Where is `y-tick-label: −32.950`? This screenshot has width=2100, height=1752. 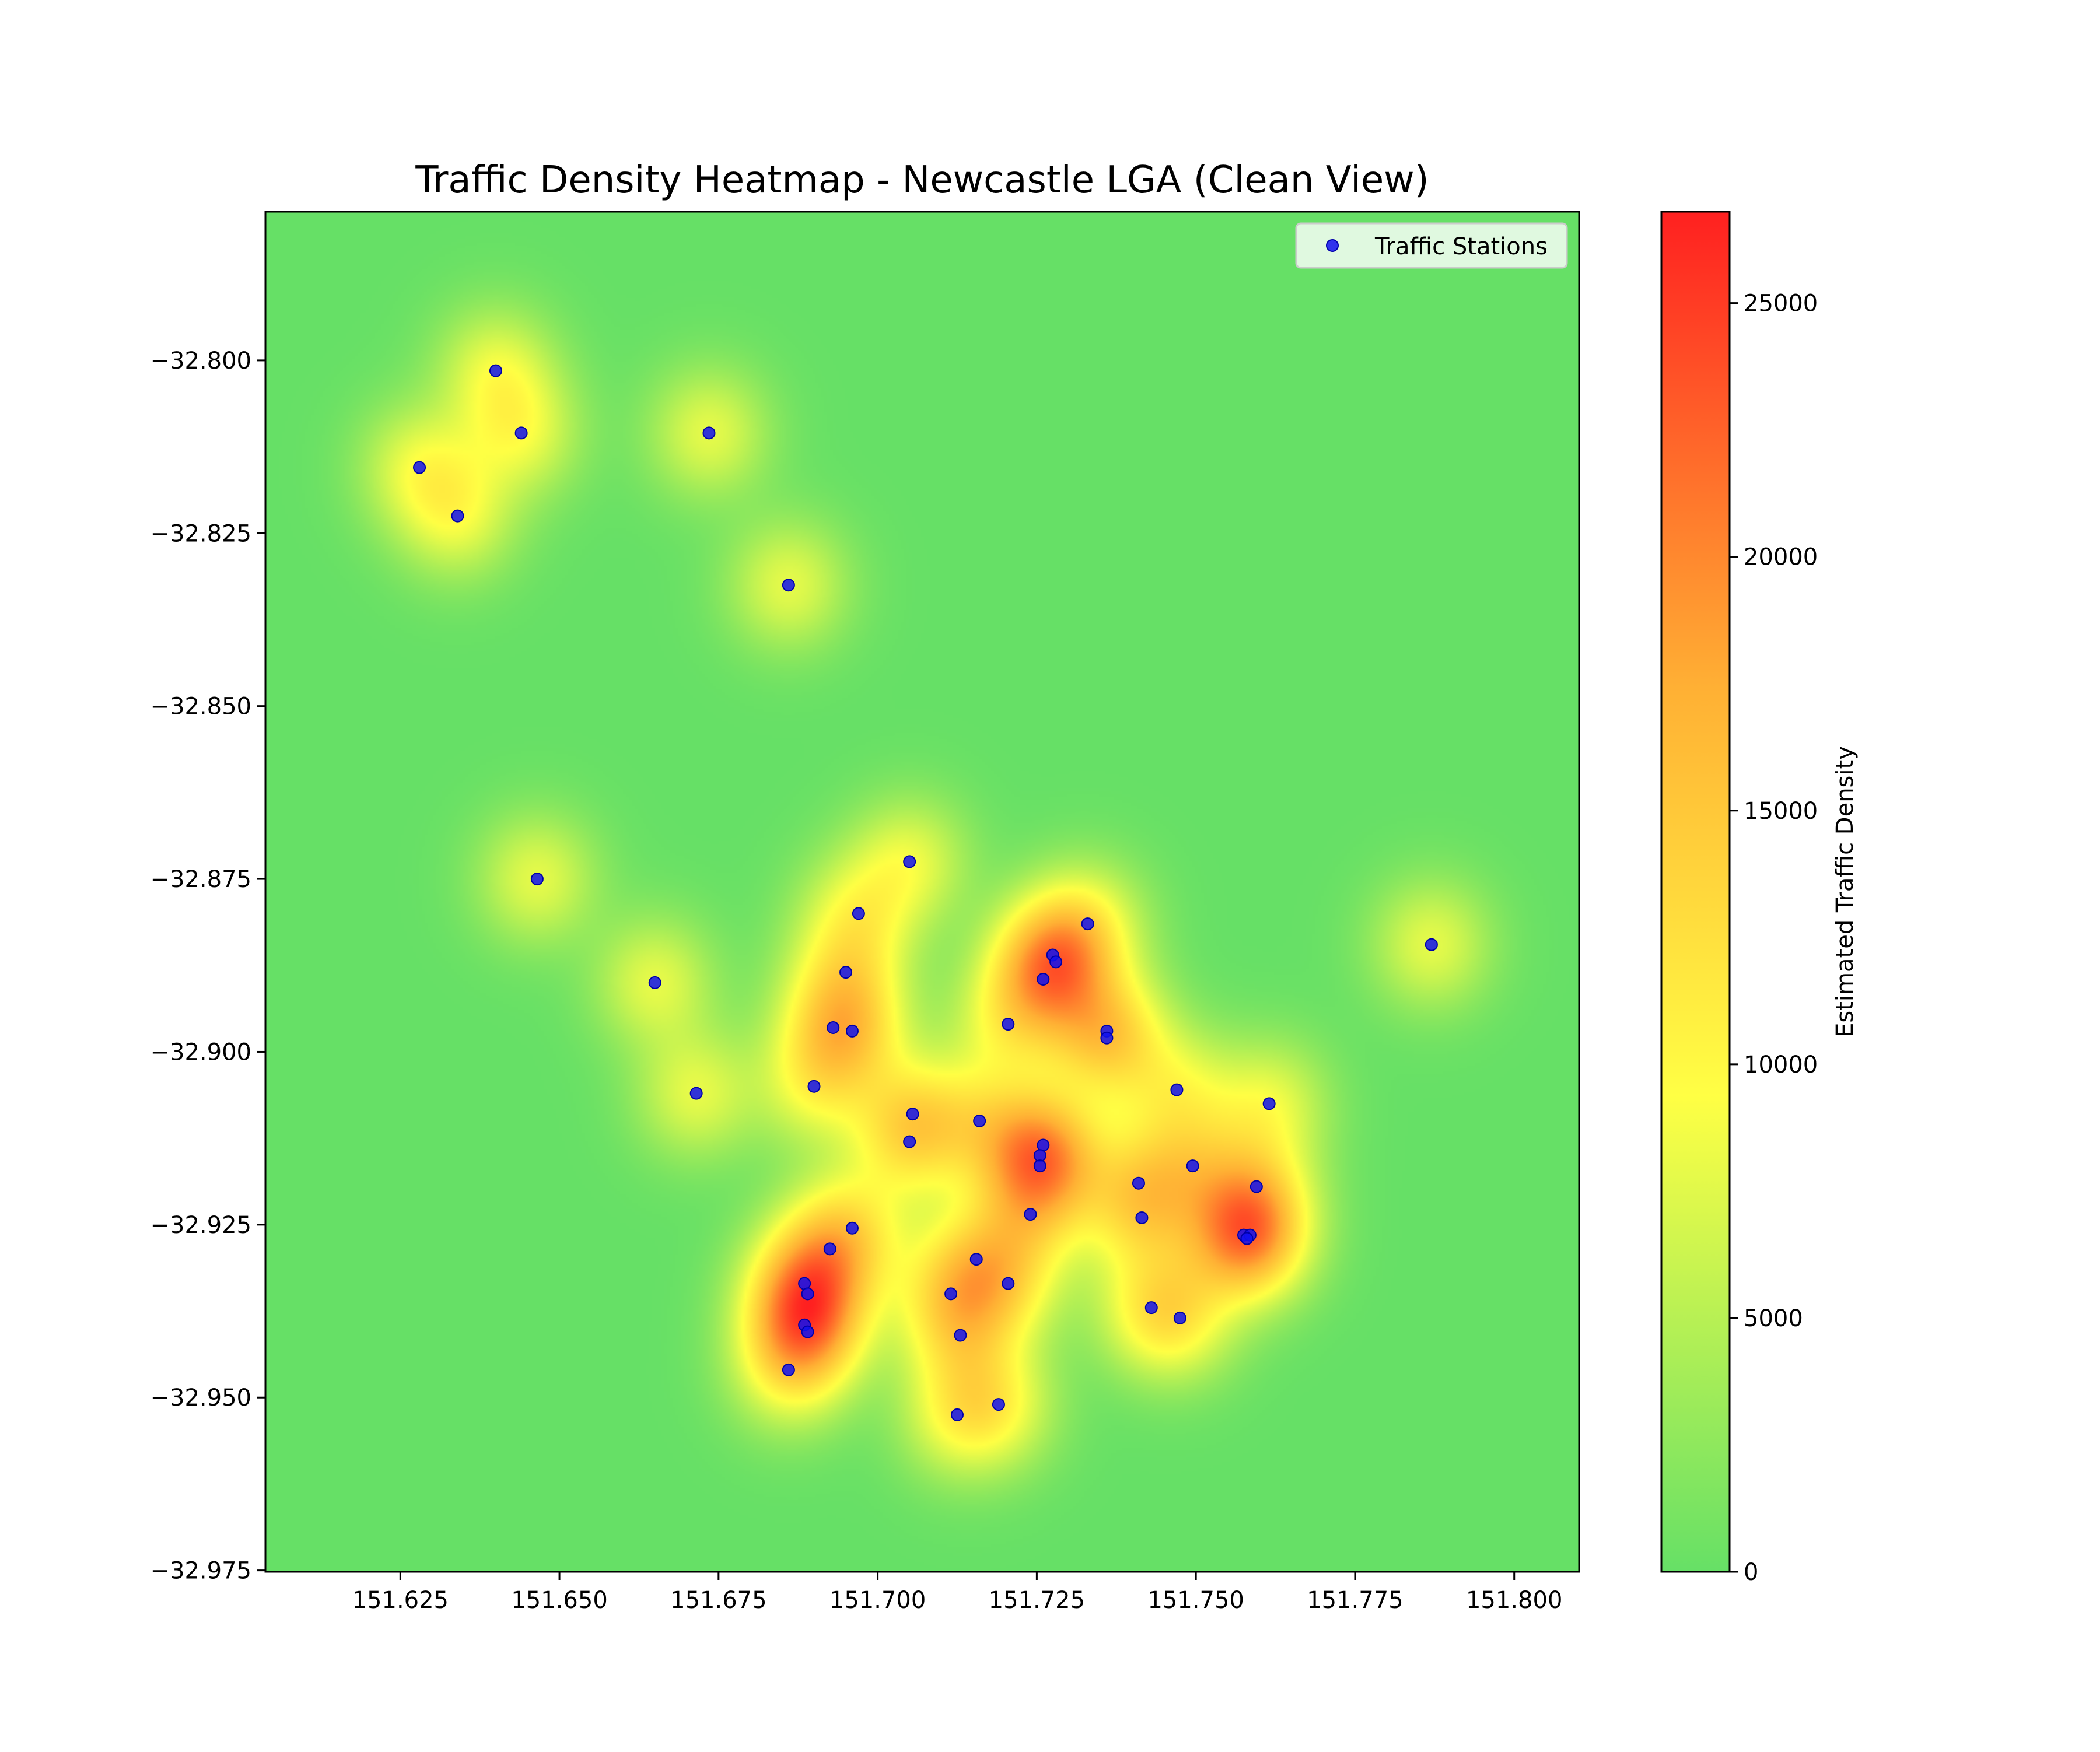
y-tick-label: −32.950 is located at coordinates (201, 1398).